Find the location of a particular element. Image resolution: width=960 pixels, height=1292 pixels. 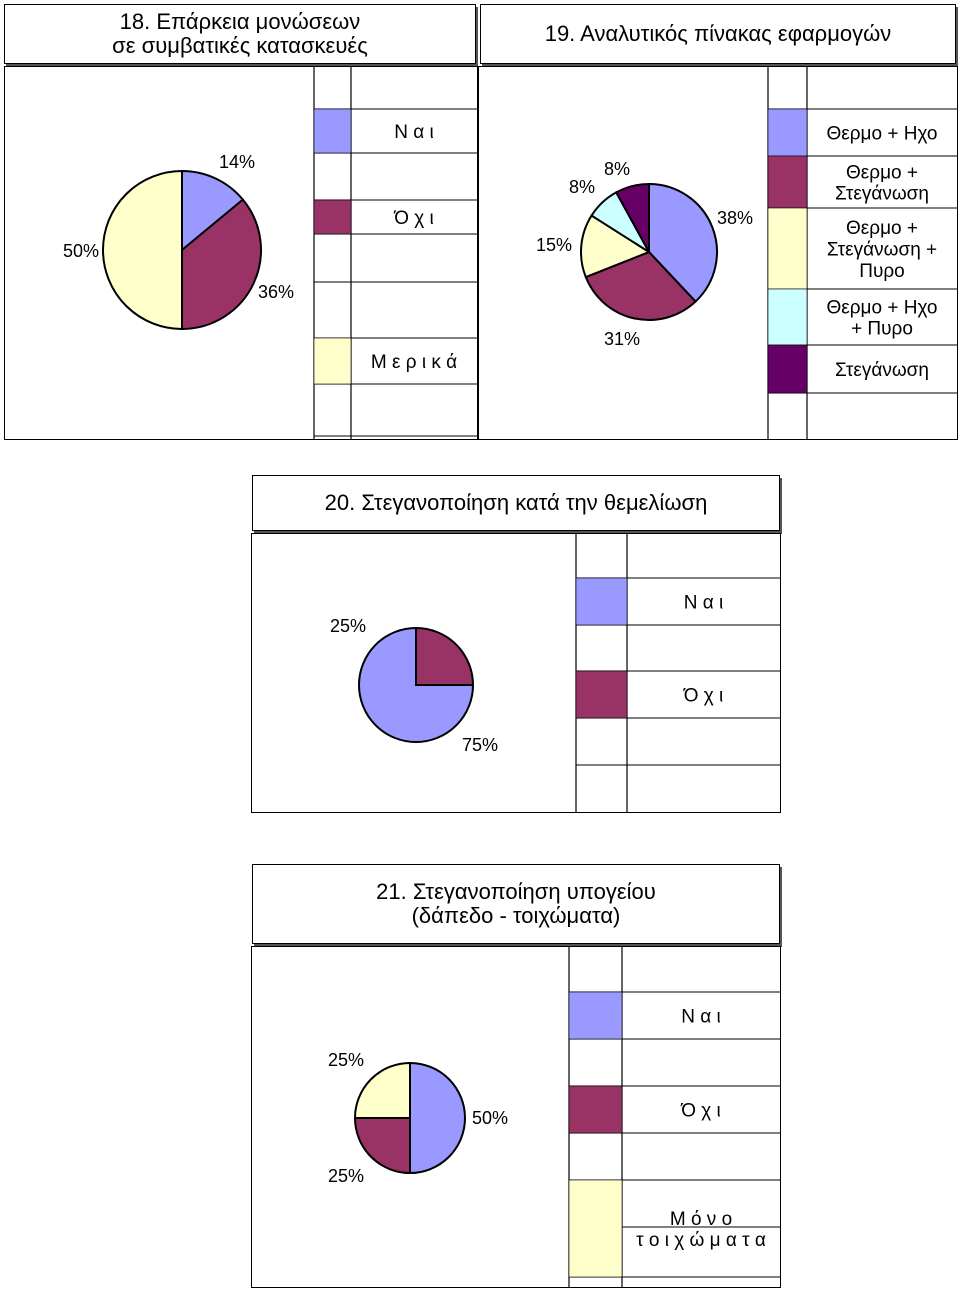

legend-label: Μ ε ρ ι κ ά is located at coordinates (414, 362).